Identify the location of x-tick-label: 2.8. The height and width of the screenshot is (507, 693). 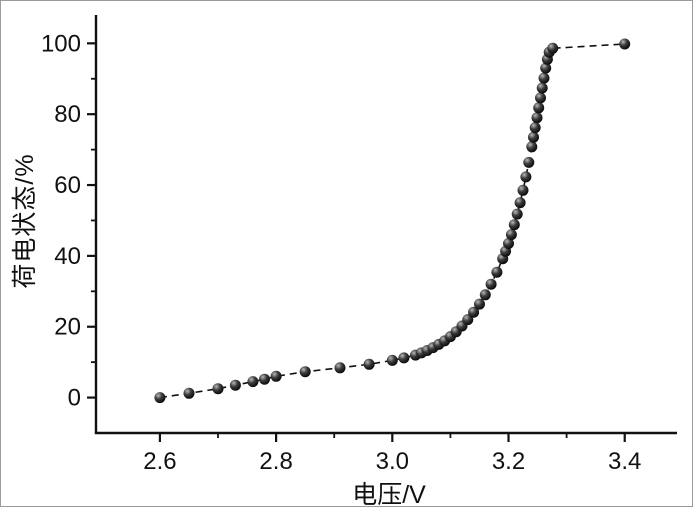
(275, 461).